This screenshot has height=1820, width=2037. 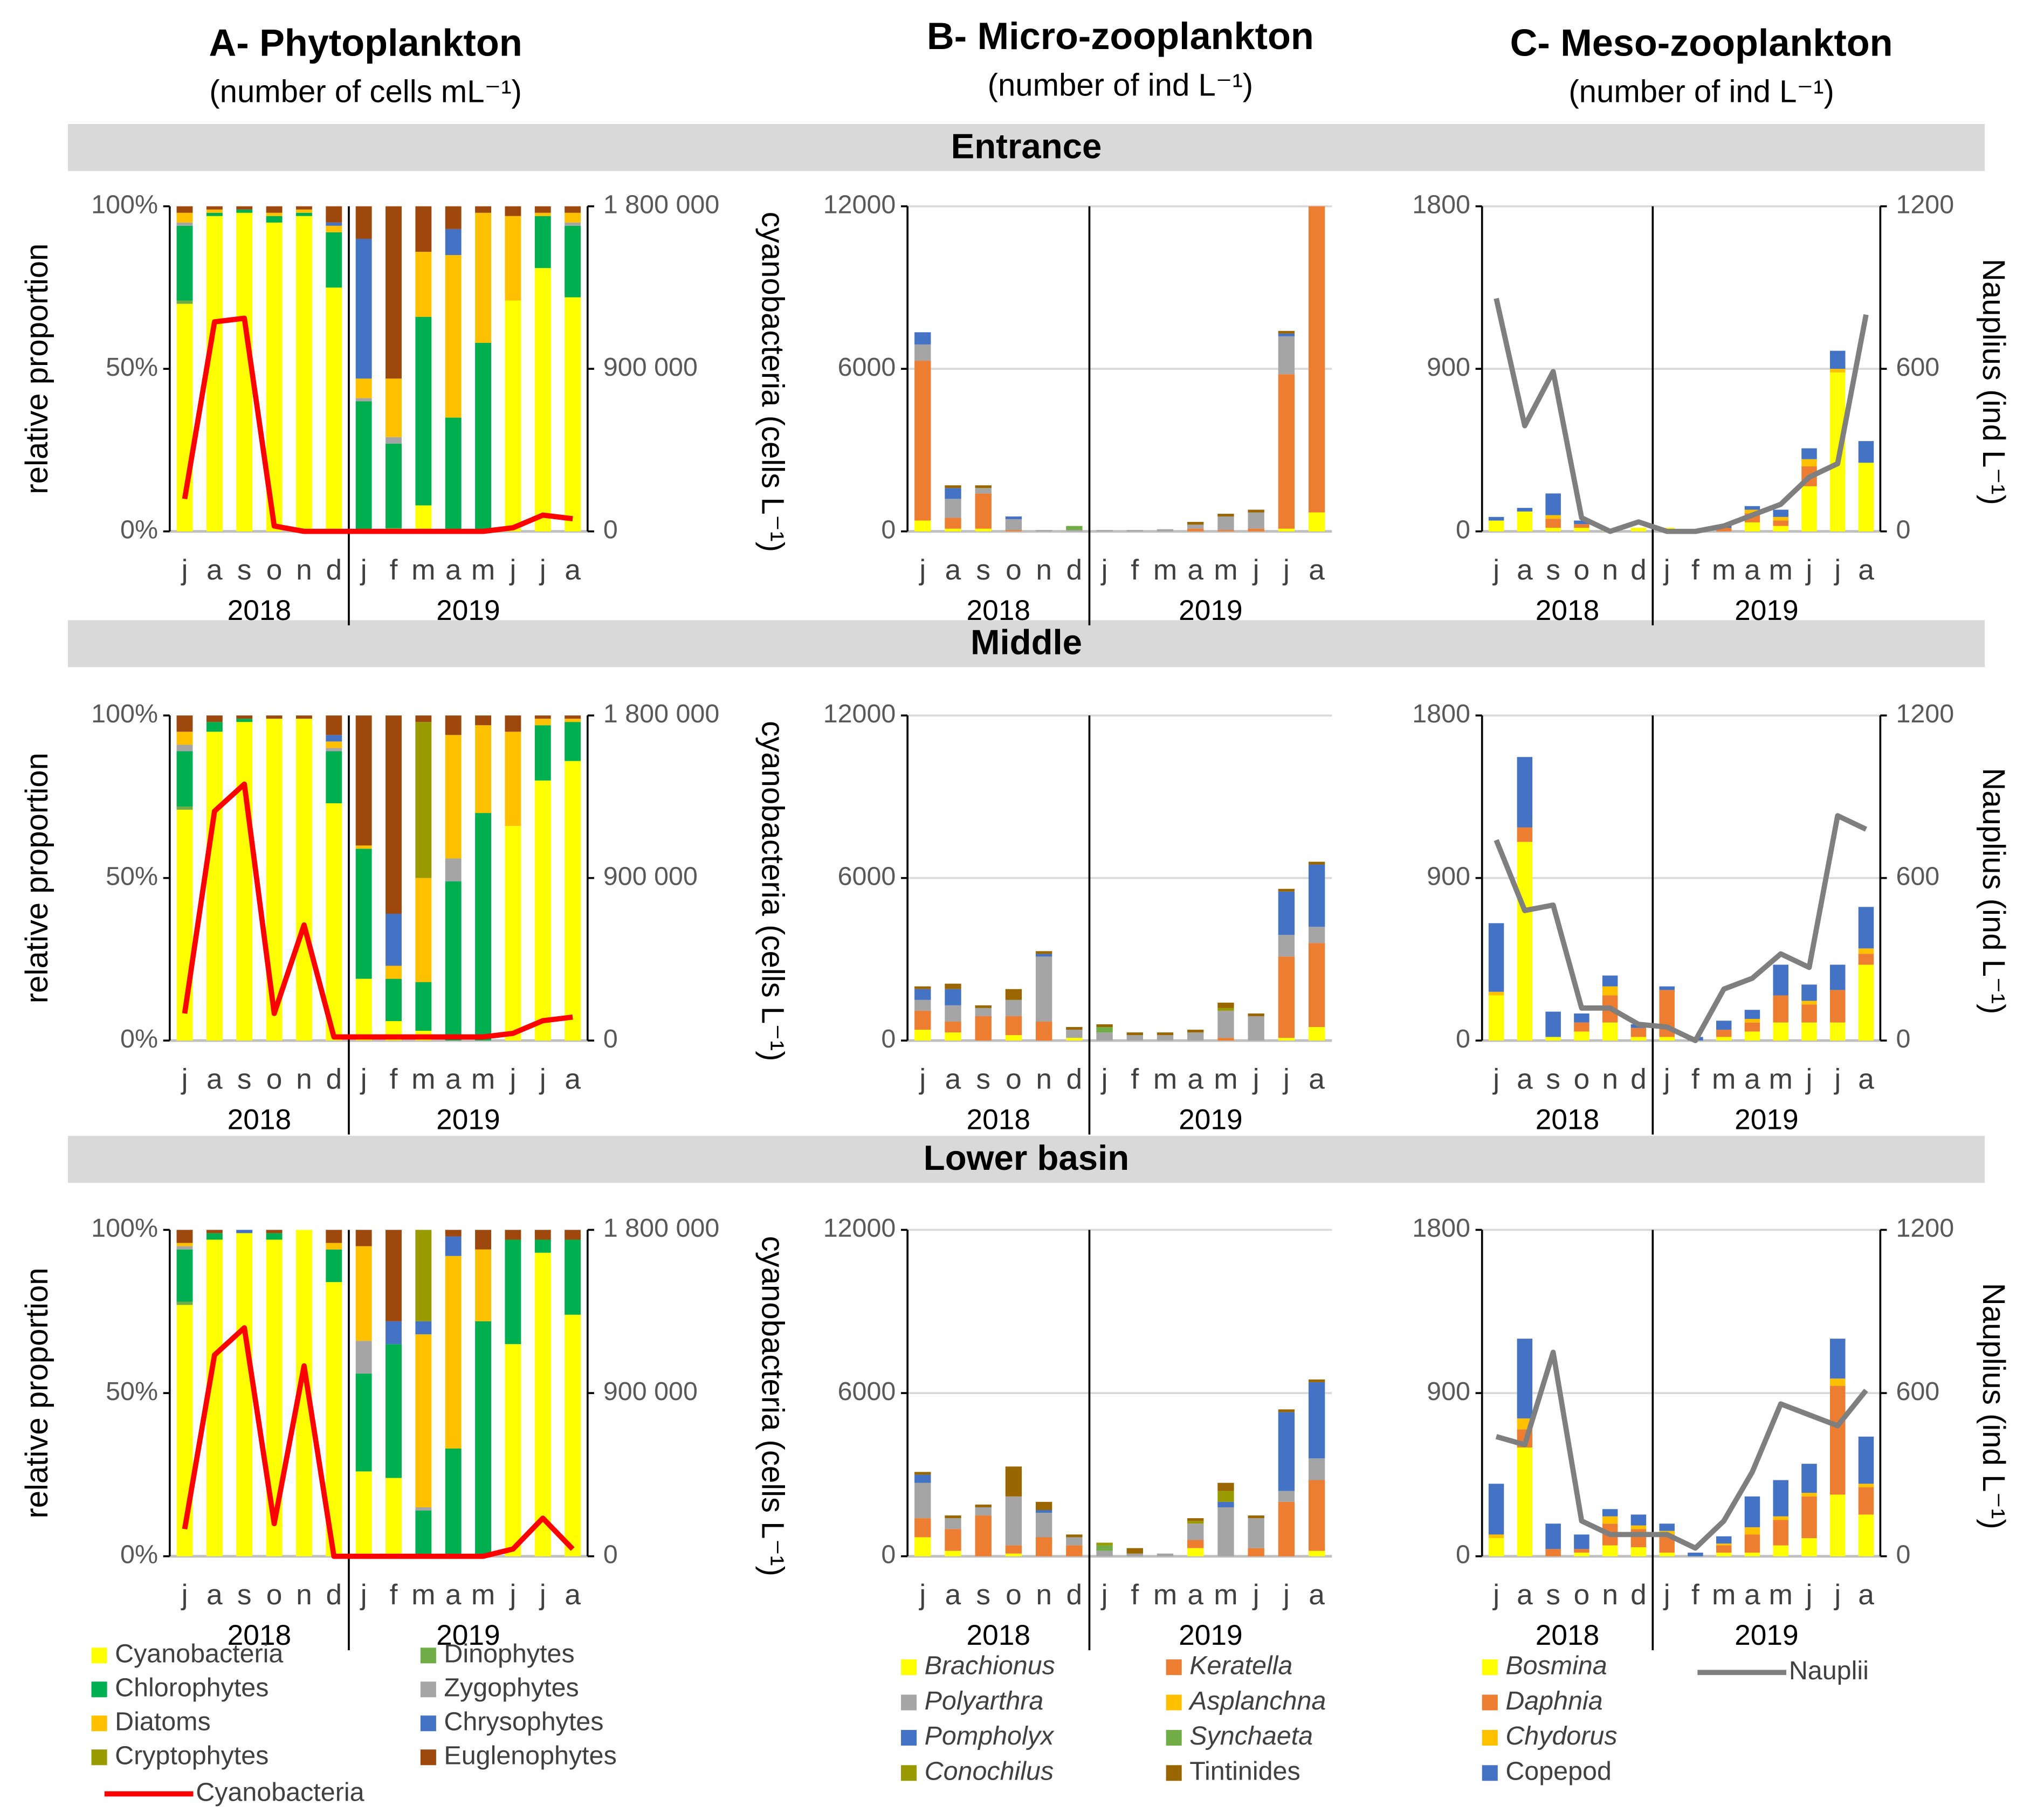 What do you see at coordinates (199, 1654) in the screenshot?
I see `legend-label: Cyanobacteria` at bounding box center [199, 1654].